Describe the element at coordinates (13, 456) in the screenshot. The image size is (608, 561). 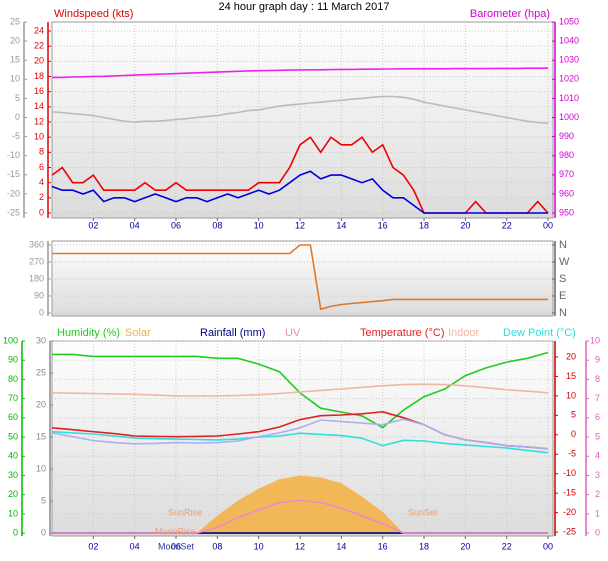
I see `y-tick-label: 40` at that location.